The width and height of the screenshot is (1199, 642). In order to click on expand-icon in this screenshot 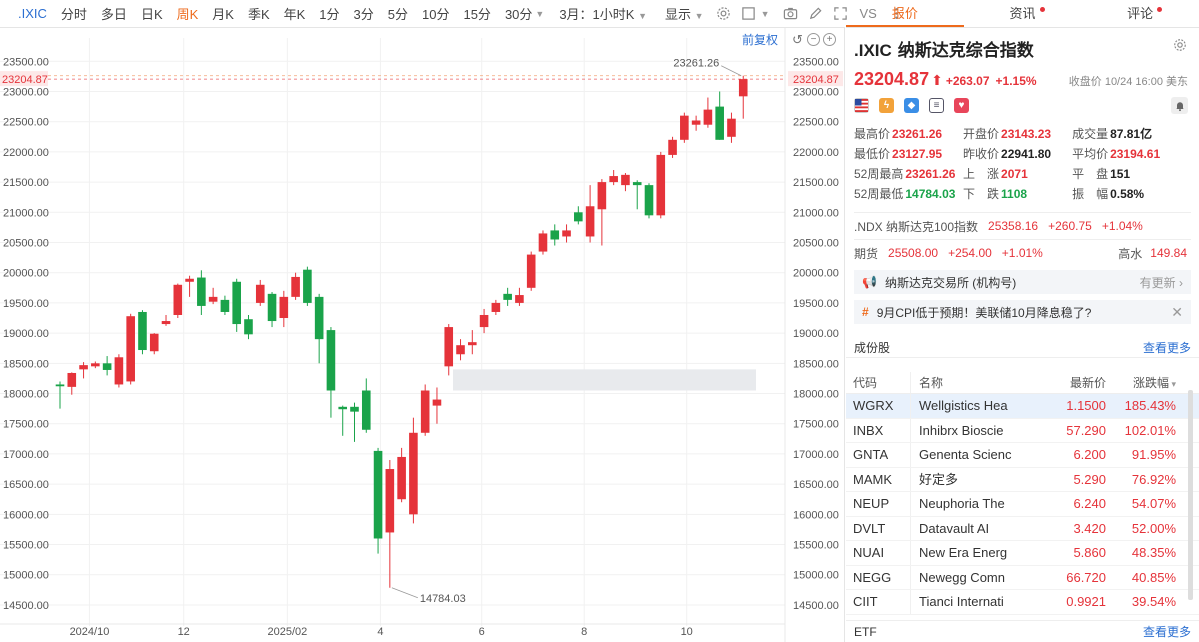, I will do `click(840, 14)`.